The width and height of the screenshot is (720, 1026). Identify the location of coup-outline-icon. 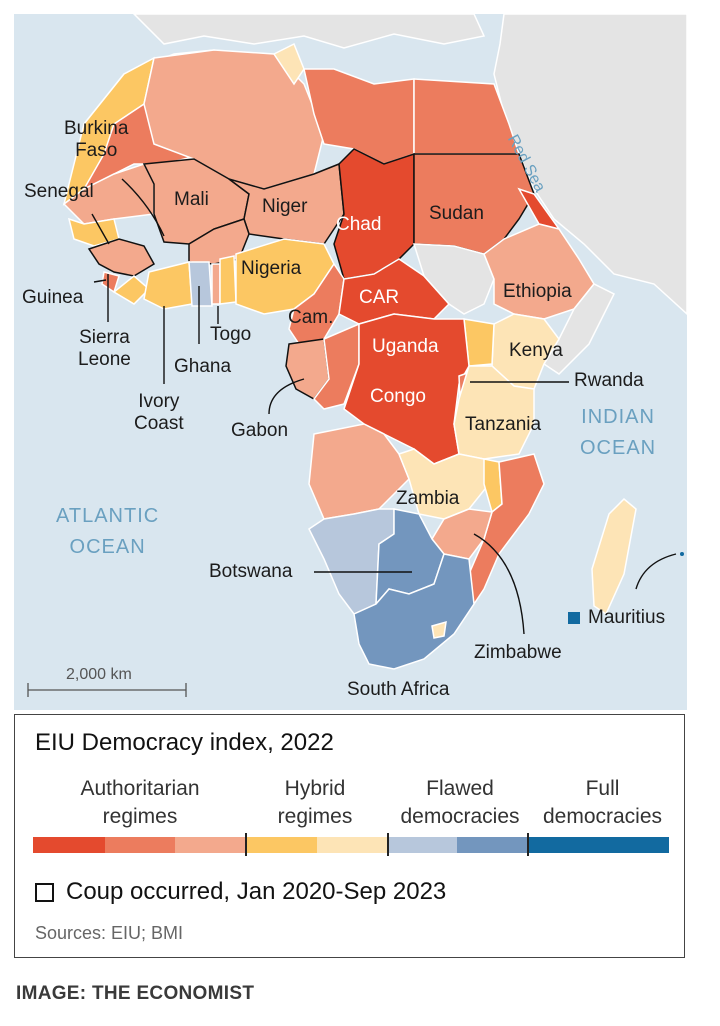
(44, 892).